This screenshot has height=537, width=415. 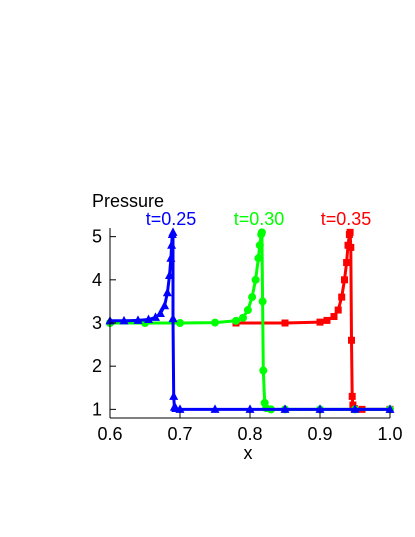 What do you see at coordinates (97, 366) in the screenshot?
I see `y-tick-label: 2` at bounding box center [97, 366].